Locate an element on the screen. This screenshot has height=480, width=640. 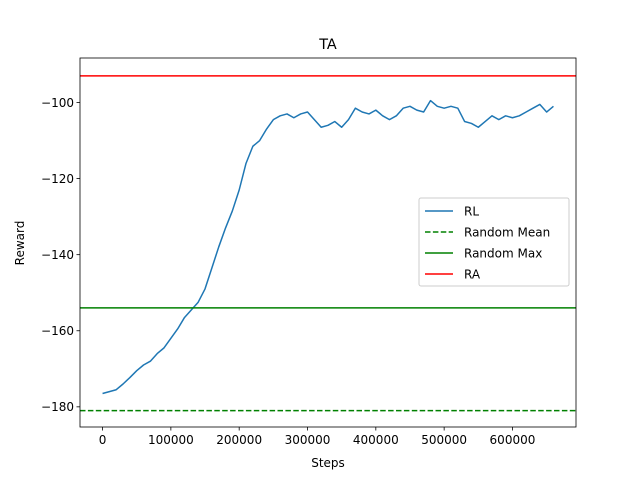
legend-label-random-max: Random Max is located at coordinates (503, 253).